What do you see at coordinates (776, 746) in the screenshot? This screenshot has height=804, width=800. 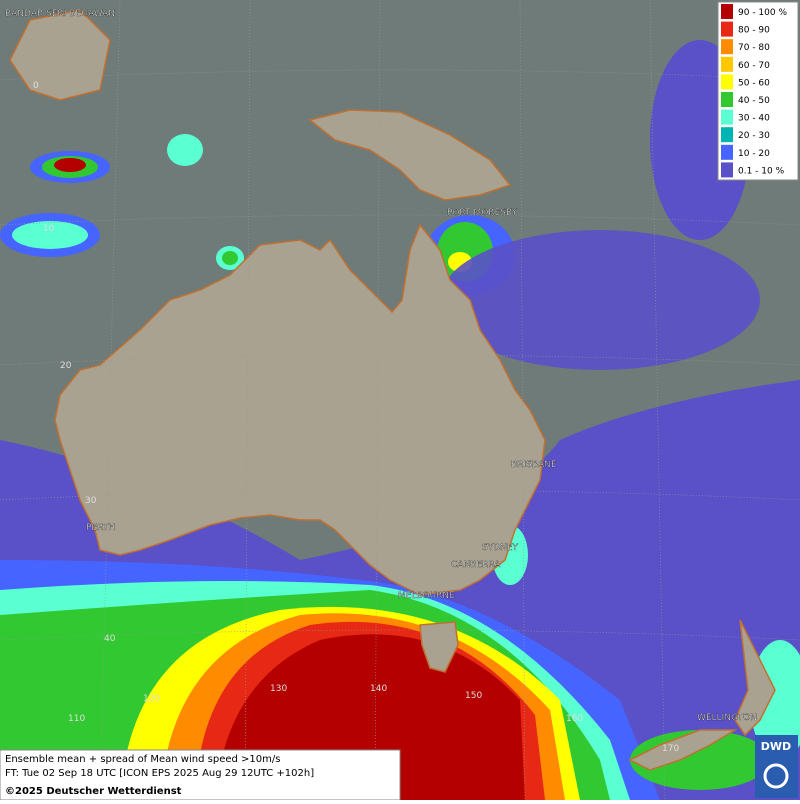 I see `logo-text: DWD` at bounding box center [776, 746].